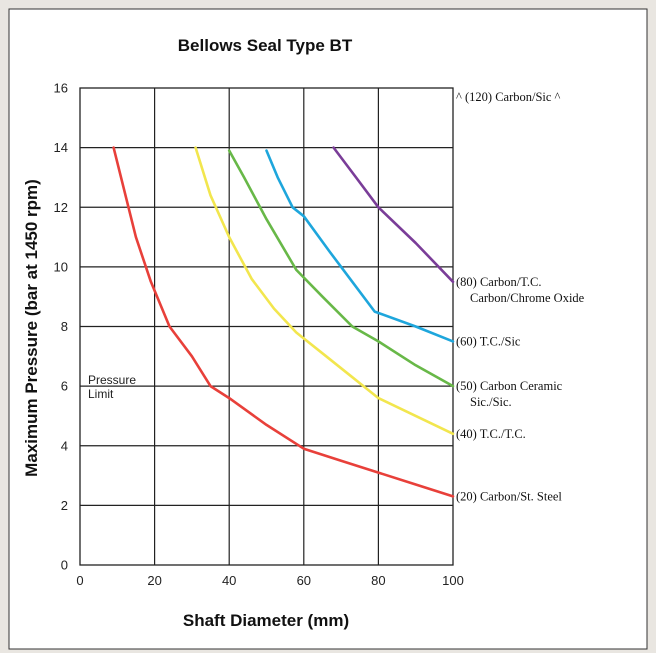 This screenshot has width=656, height=653. I want to click on series-label-4: (80) Carbon/T.C., so click(499, 282).